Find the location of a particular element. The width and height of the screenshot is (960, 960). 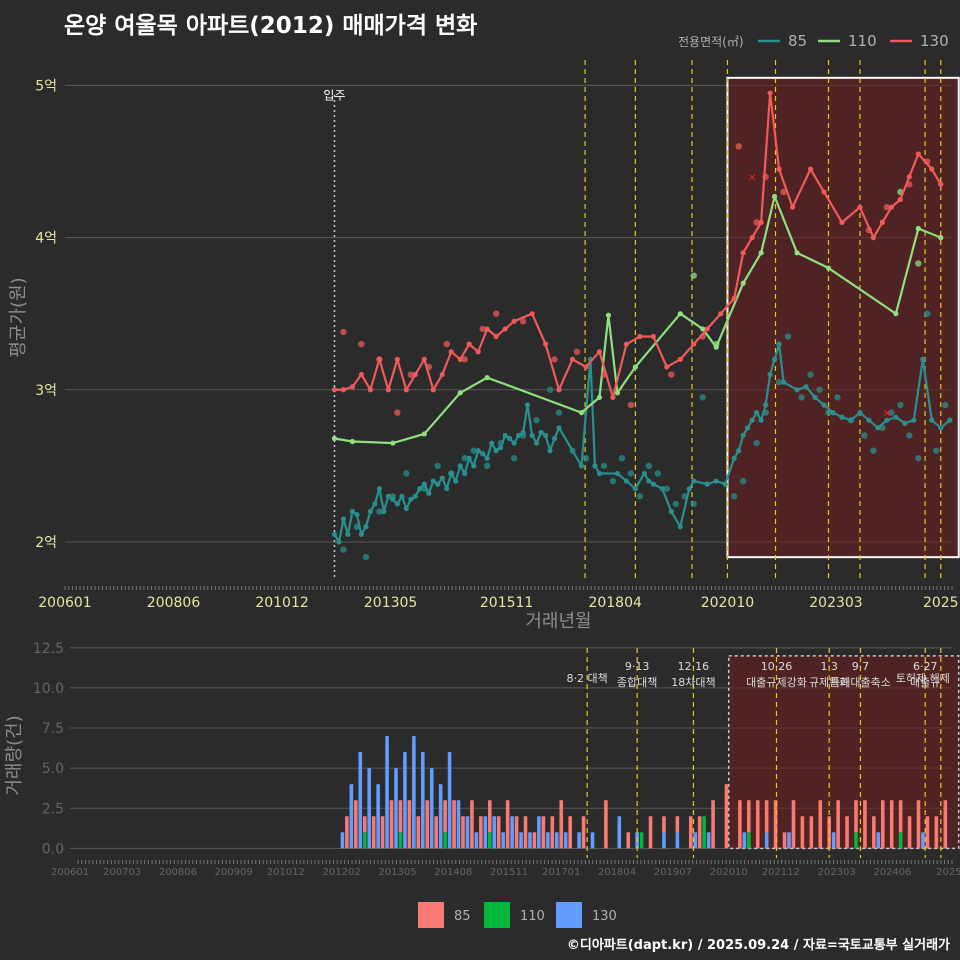

bar-x-tick-label: 200703 is located at coordinates (122, 872).